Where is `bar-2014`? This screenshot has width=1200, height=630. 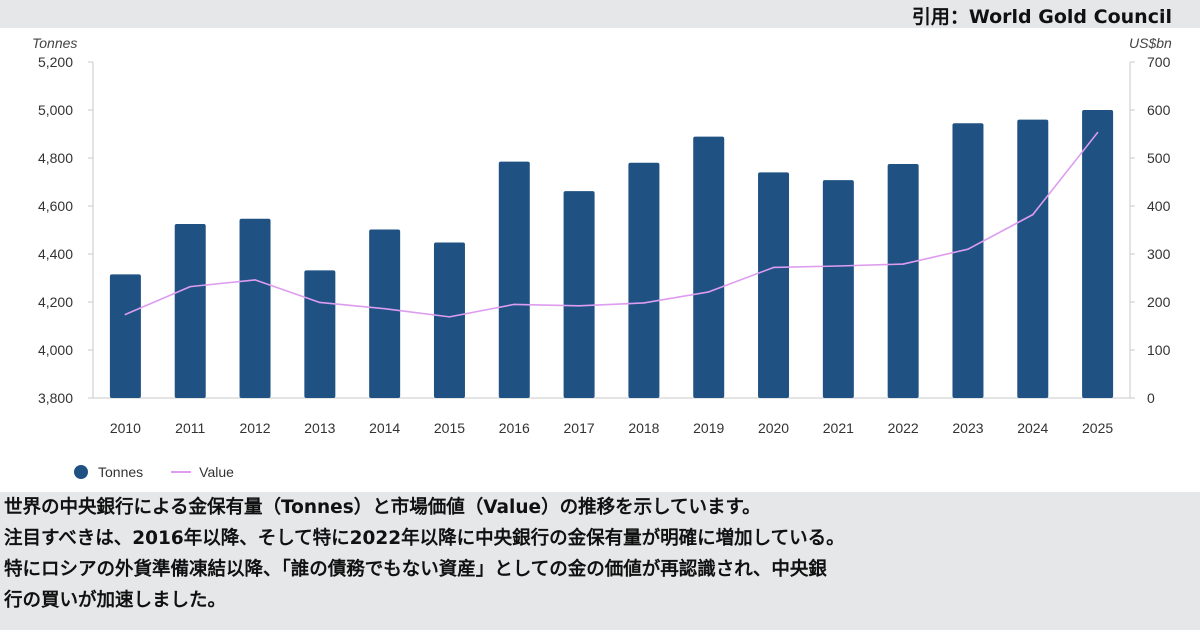 bar-2014 is located at coordinates (385, 313).